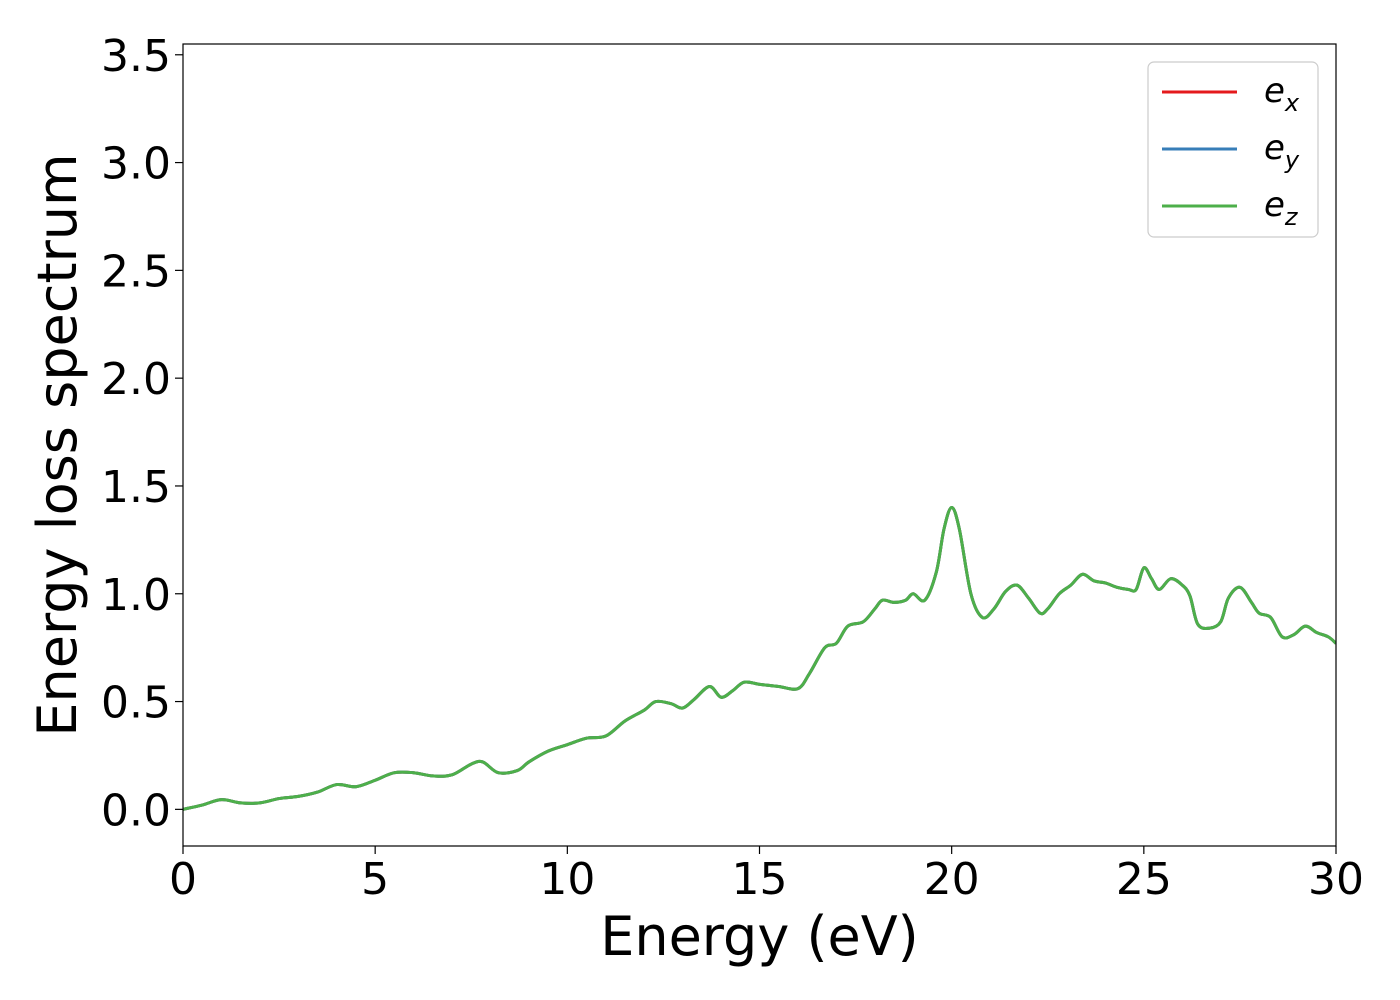 The height and width of the screenshot is (1000, 1400). Describe the element at coordinates (57, 444) in the screenshot. I see `y-axis-title: Energy loss spectrum` at that location.